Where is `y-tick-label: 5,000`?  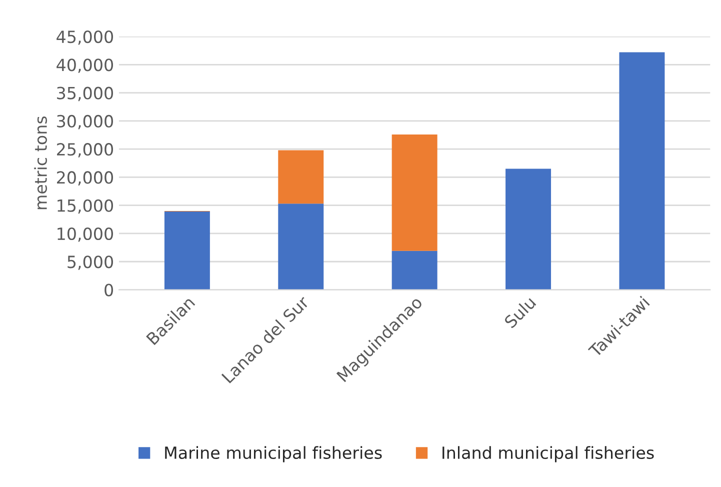
y-tick-label: 5,000 is located at coordinates (90, 263).